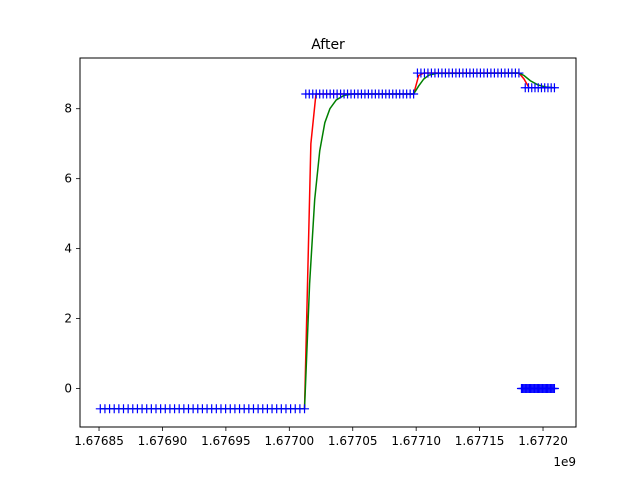 The height and width of the screenshot is (480, 640). What do you see at coordinates (564, 462) in the screenshot?
I see `x-axis-offset-label: 1e9` at bounding box center [564, 462].